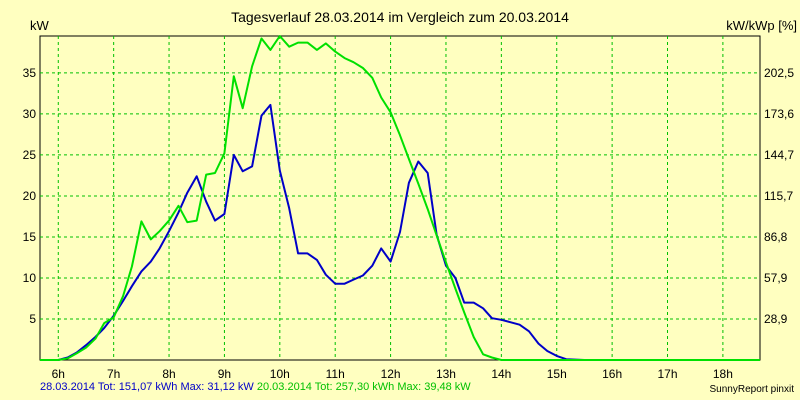  I want to click on x-tick-label: 11h, so click(335, 374).